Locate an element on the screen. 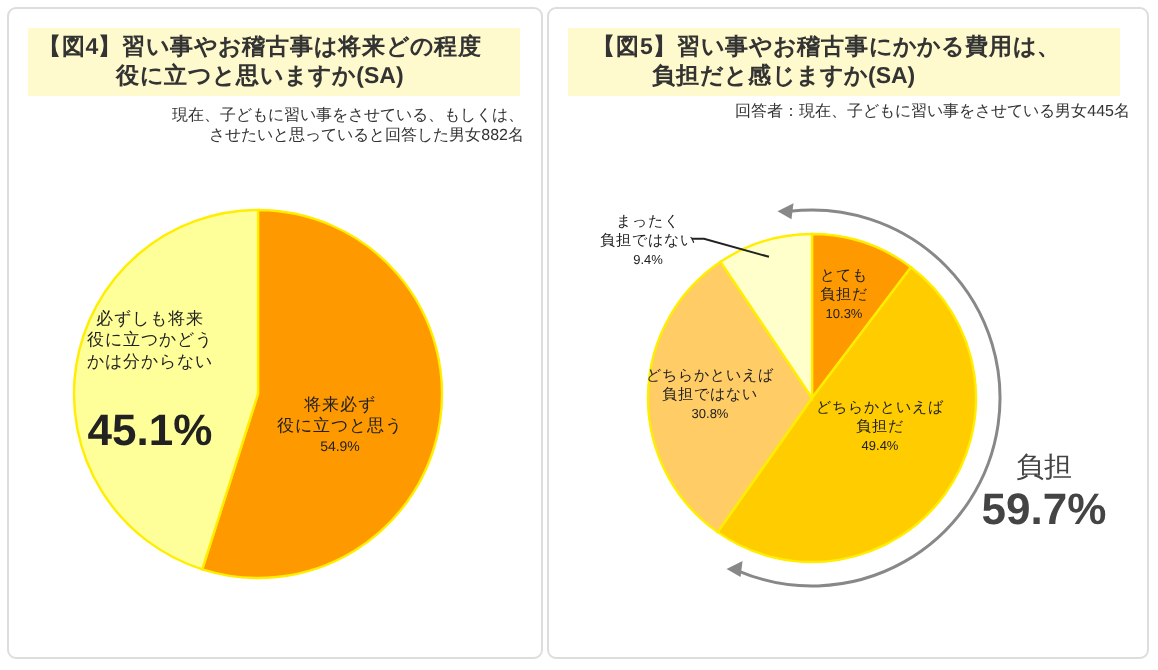 The height and width of the screenshot is (670, 1158). annotation: 59.7% is located at coordinates (1044, 509).